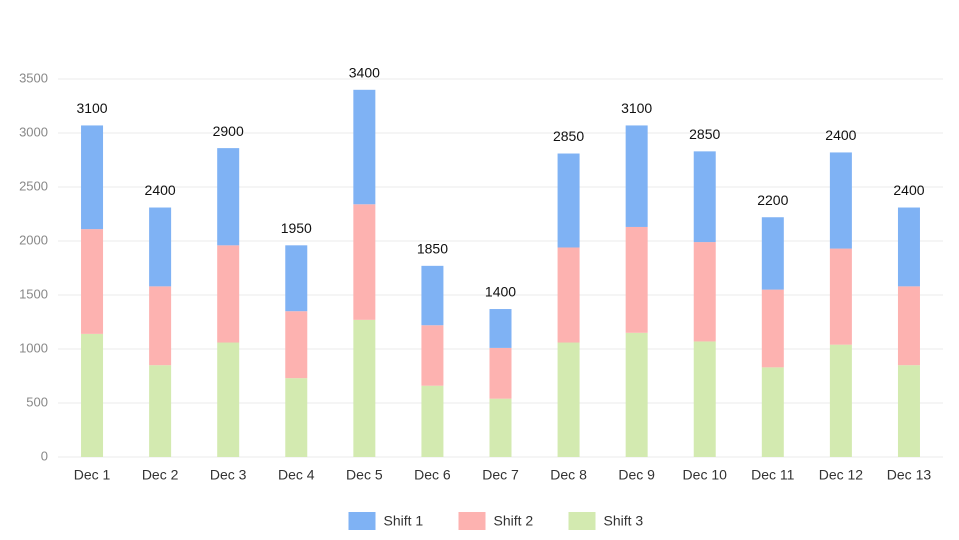 This screenshot has height=540, width=959. What do you see at coordinates (33, 347) in the screenshot?
I see `y-tick-label: 1000` at bounding box center [33, 347].